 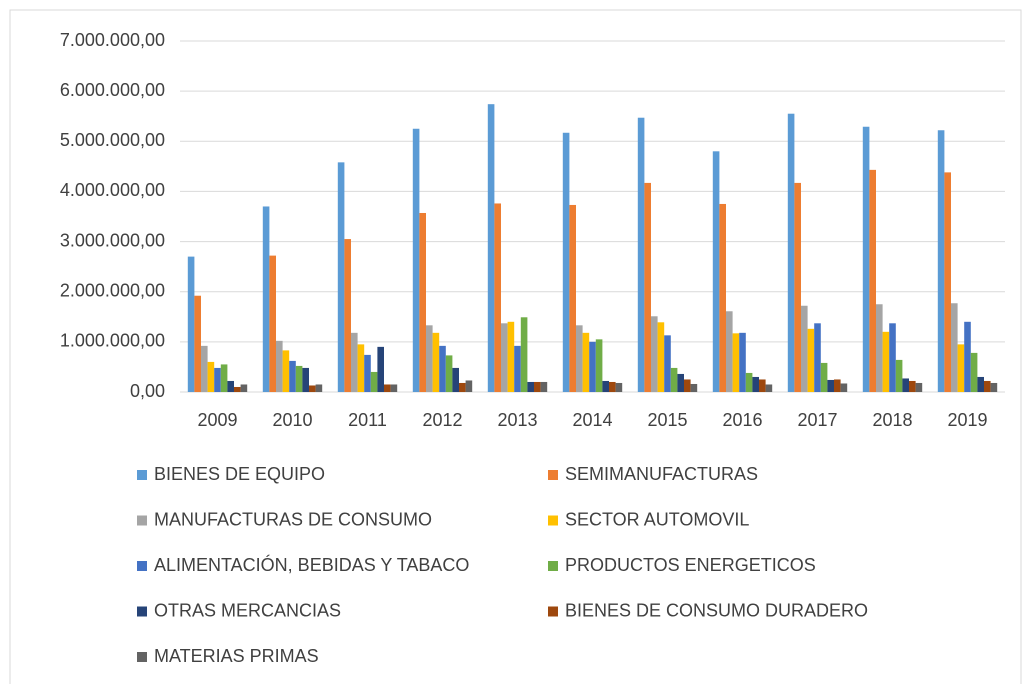 What do you see at coordinates (112, 40) in the screenshot?
I see `y-tick-label: 7.000.000,00` at bounding box center [112, 40].